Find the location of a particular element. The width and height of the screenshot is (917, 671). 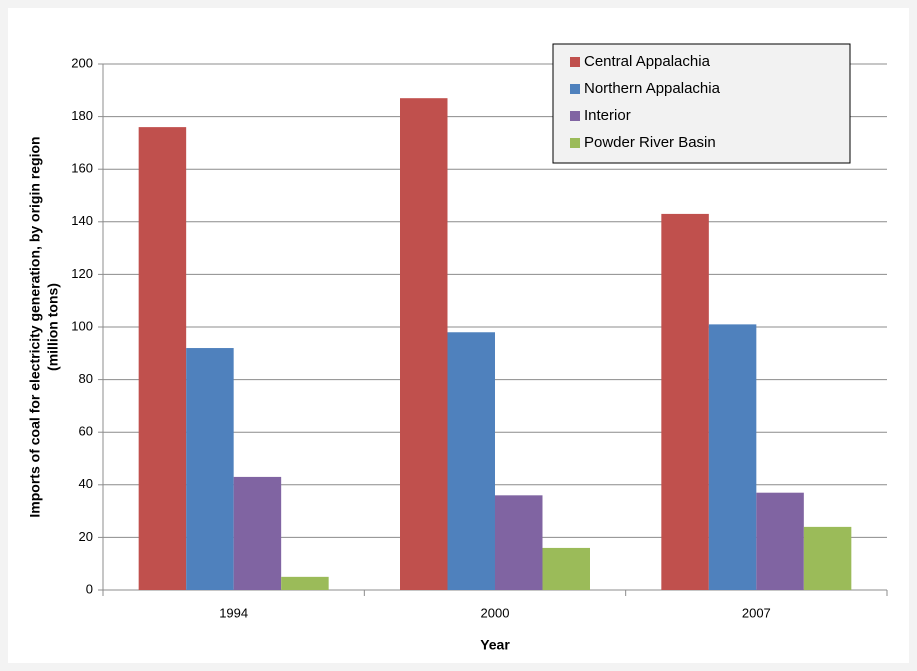

y-tick-label: 100 is located at coordinates (82, 325).